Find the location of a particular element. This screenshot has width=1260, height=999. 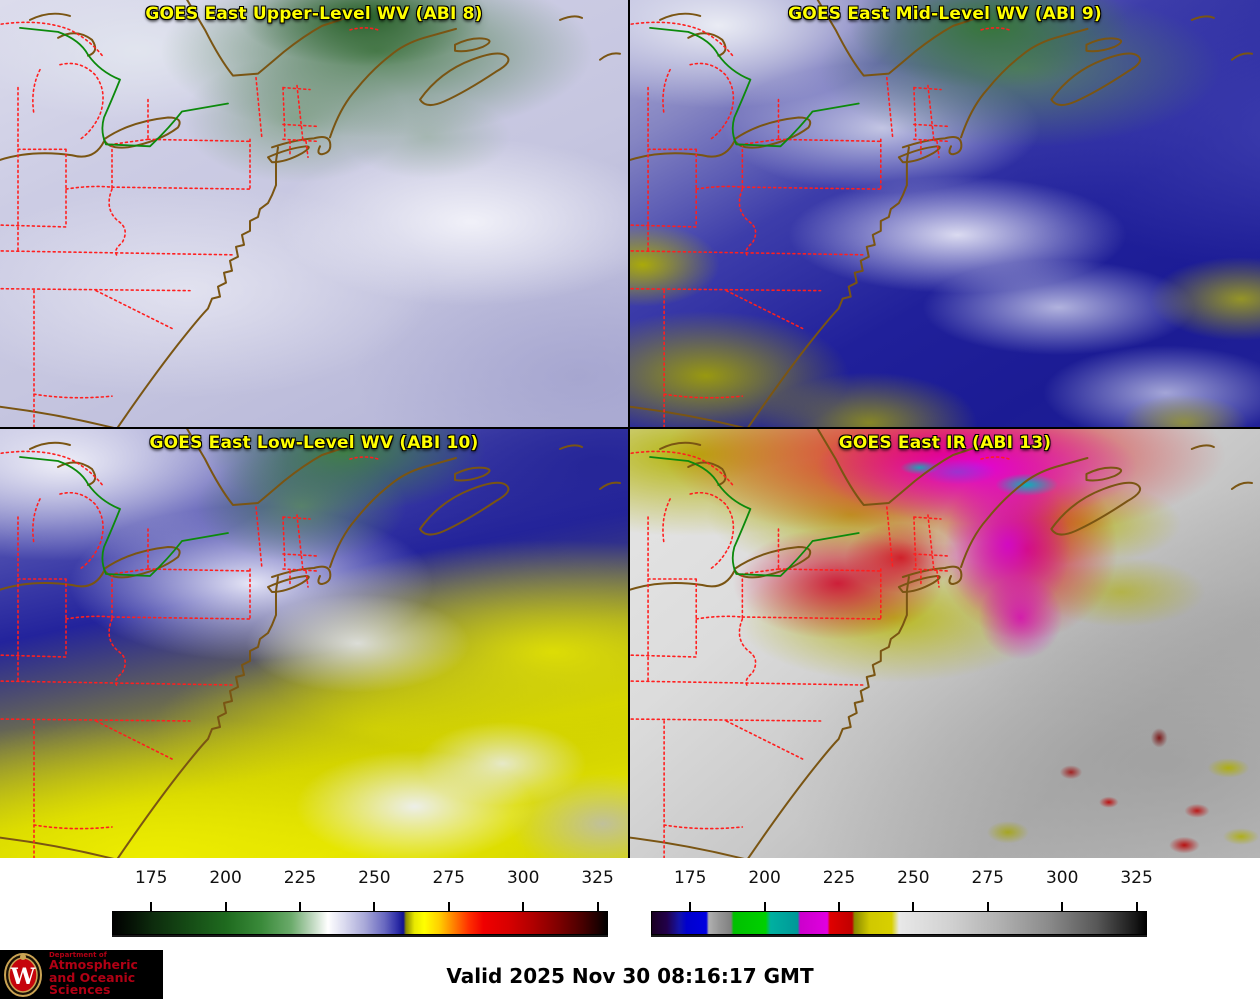

logo-line1: Atmospheric is located at coordinates (93, 964).